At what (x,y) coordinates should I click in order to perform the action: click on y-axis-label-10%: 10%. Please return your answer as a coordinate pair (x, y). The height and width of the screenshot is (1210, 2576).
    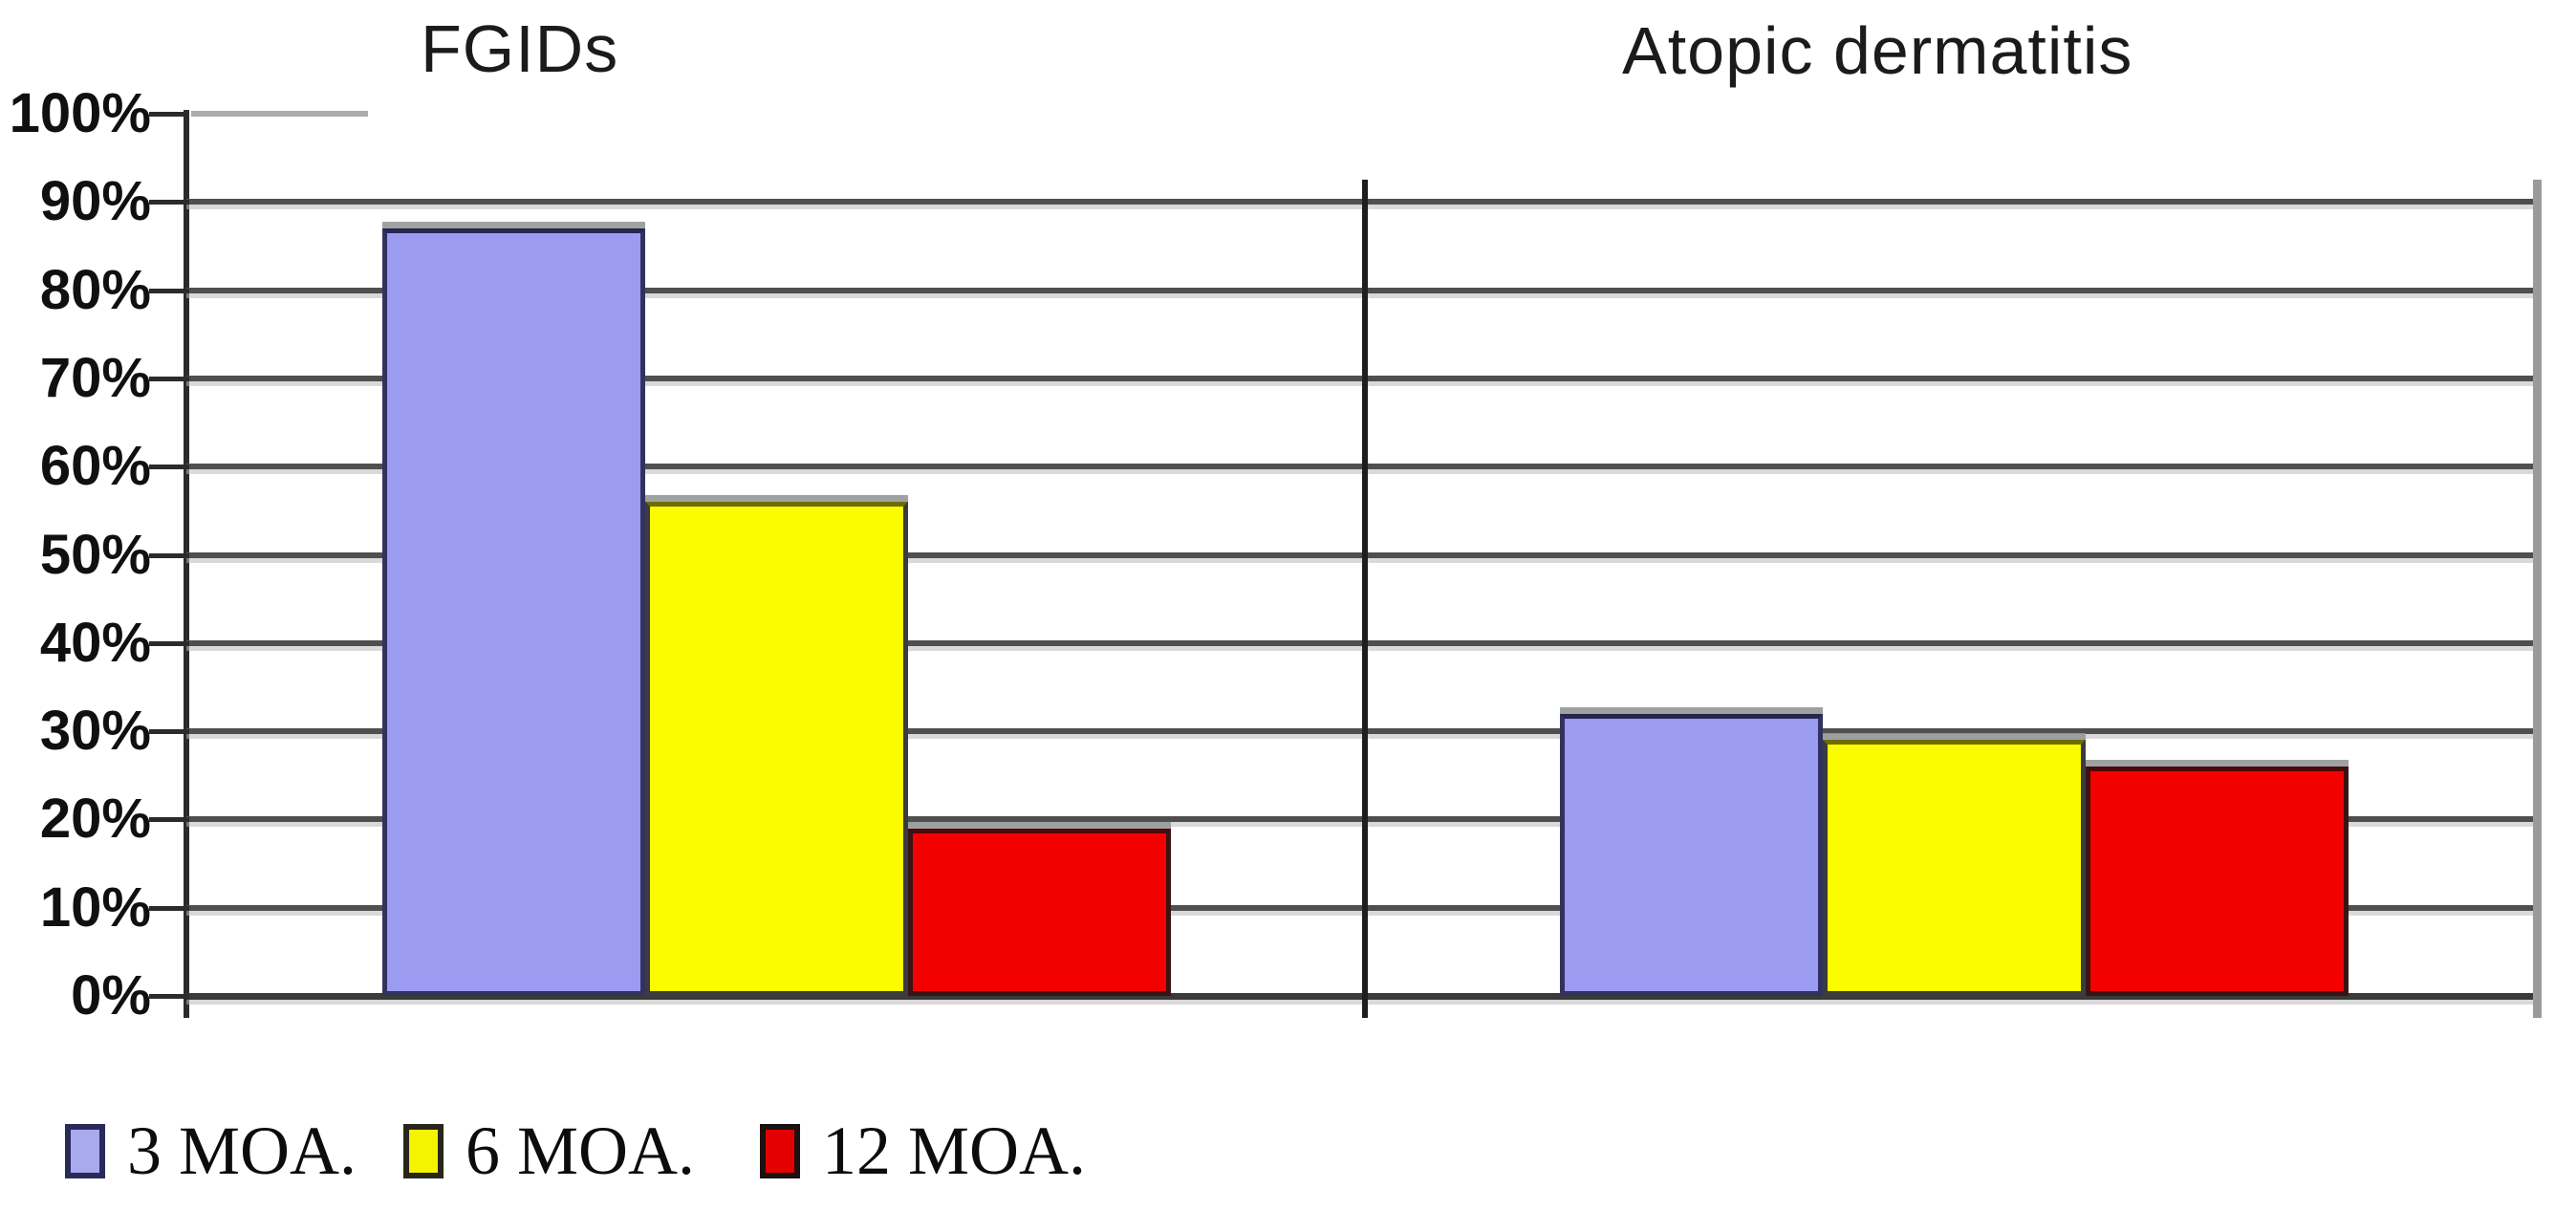
    Looking at the image, I should click on (95, 907).